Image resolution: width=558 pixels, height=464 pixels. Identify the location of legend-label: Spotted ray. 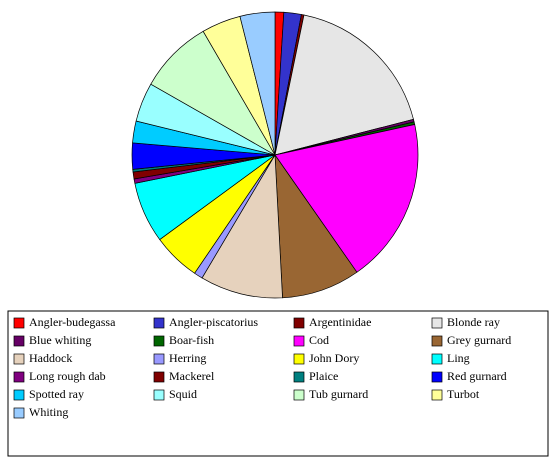
(56, 394).